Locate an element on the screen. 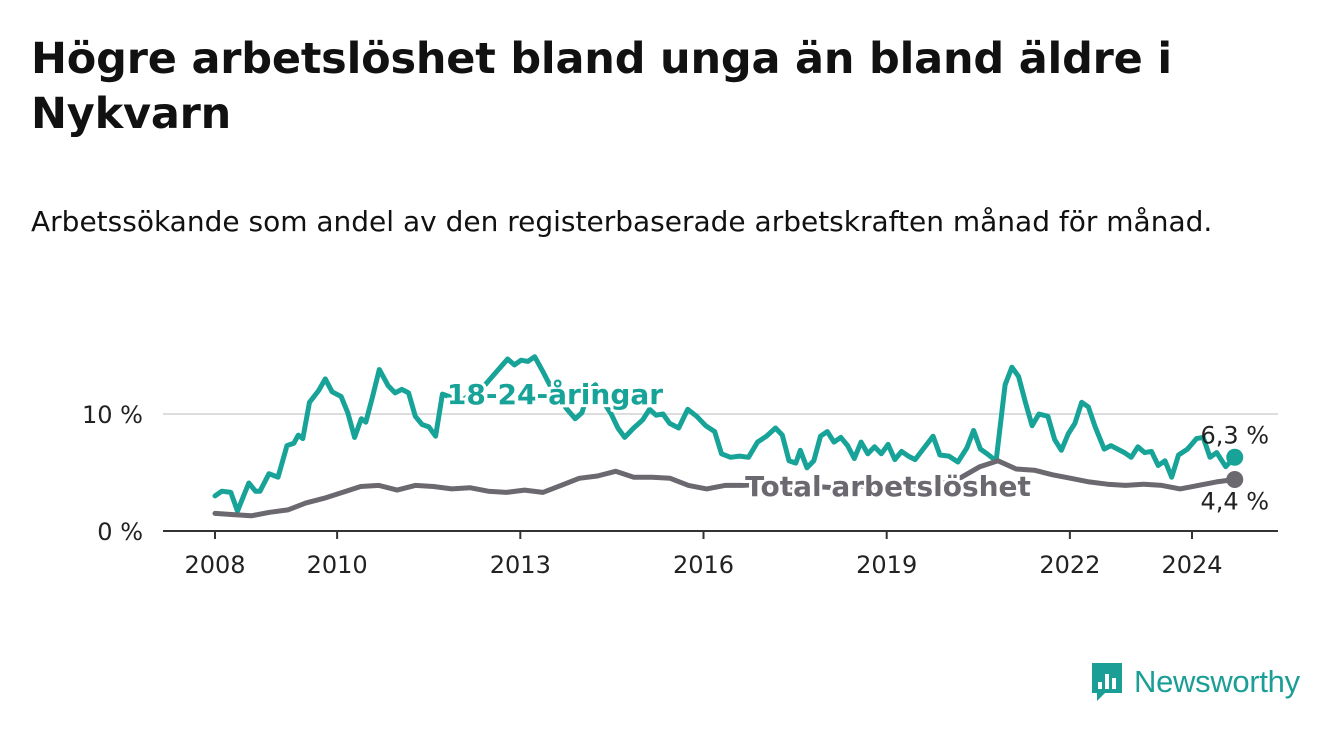 Image resolution: width=1340 pixels, height=734 pixels. y-tick-label: 0 % is located at coordinates (120, 532).